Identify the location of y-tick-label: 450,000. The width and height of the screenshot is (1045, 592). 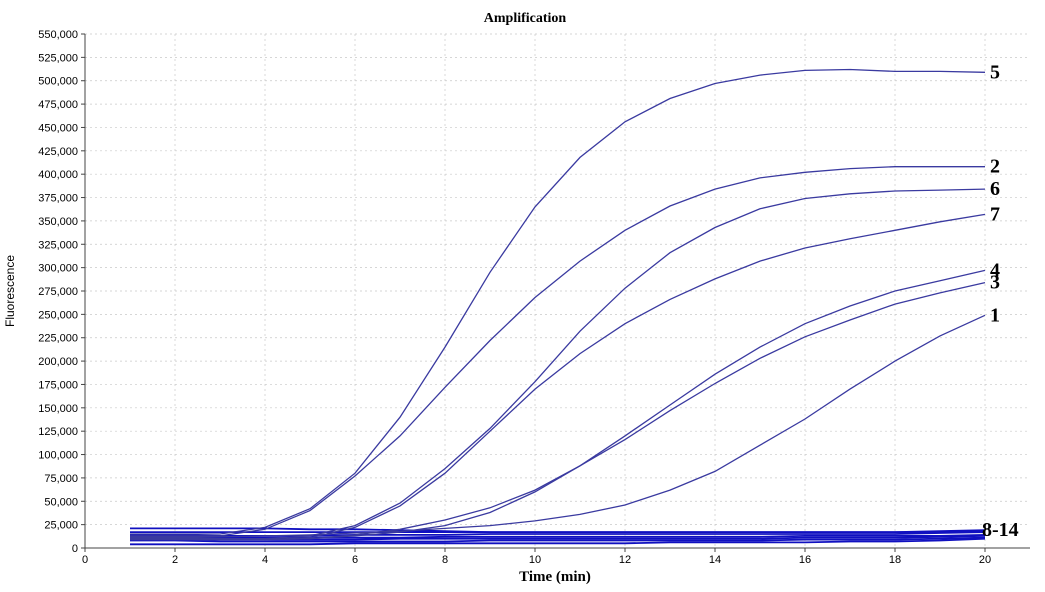
(58, 128).